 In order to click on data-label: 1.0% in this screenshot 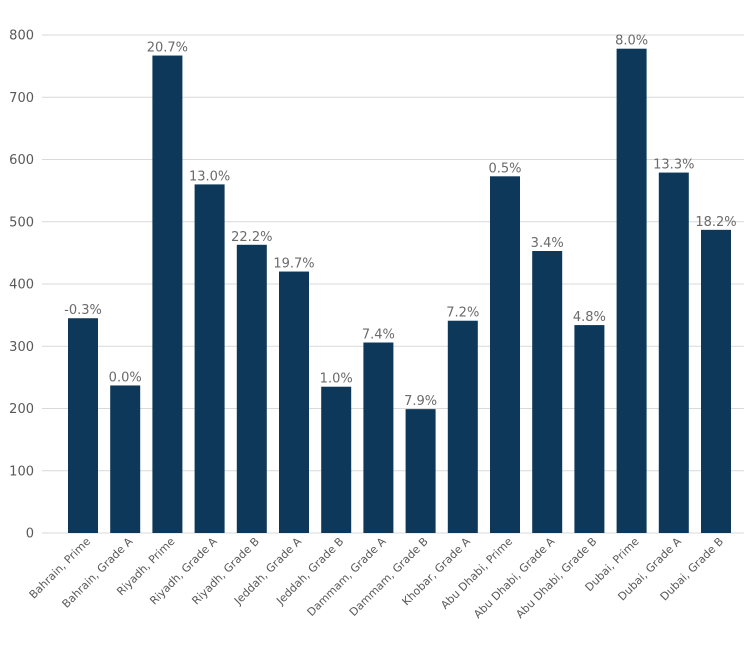, I will do `click(336, 379)`.